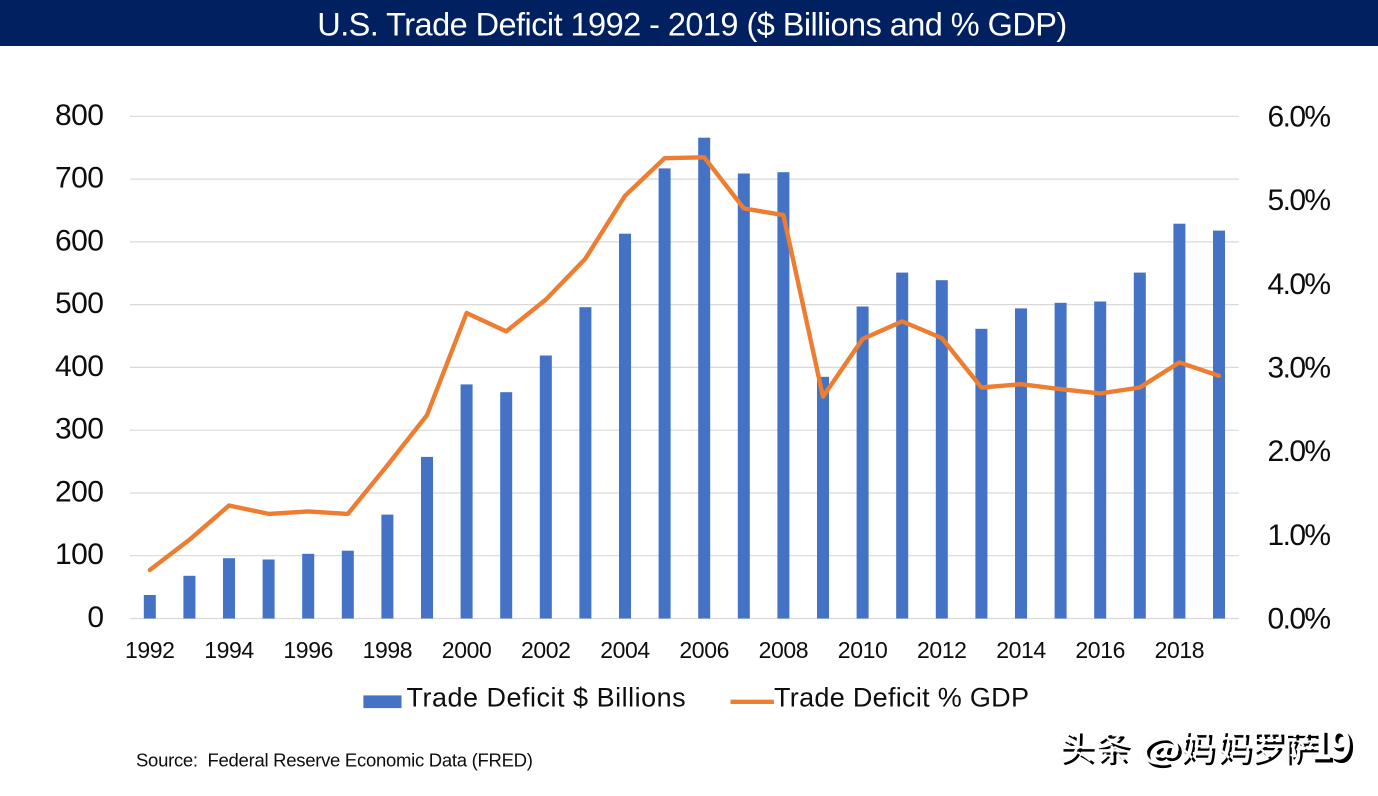 The image size is (1378, 796). Describe the element at coordinates (1299, 619) in the screenshot. I see `svg-text: 0.0%` at that location.